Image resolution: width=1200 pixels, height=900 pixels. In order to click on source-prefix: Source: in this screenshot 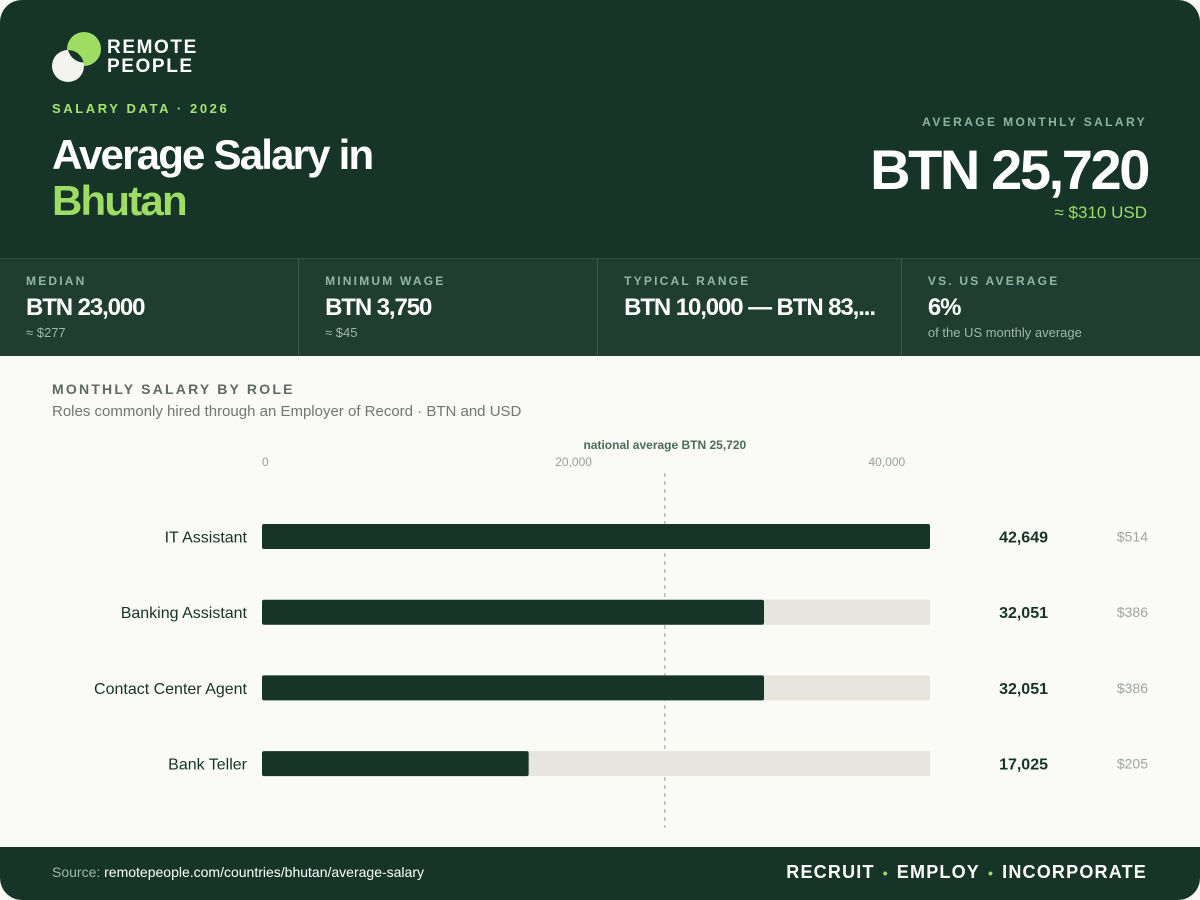, I will do `click(76, 872)`.